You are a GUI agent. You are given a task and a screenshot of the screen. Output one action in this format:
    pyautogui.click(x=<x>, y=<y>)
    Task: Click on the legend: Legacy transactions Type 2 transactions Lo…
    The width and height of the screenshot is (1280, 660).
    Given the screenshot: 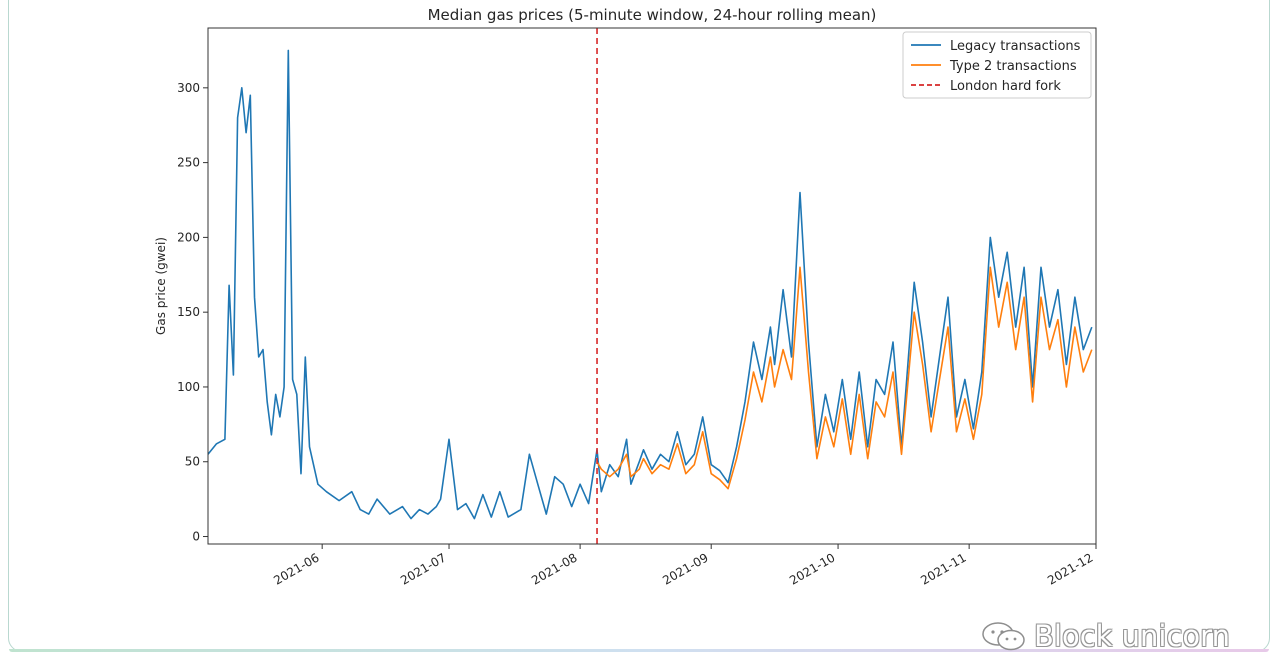 What is the action you would take?
    pyautogui.click(x=997, y=65)
    